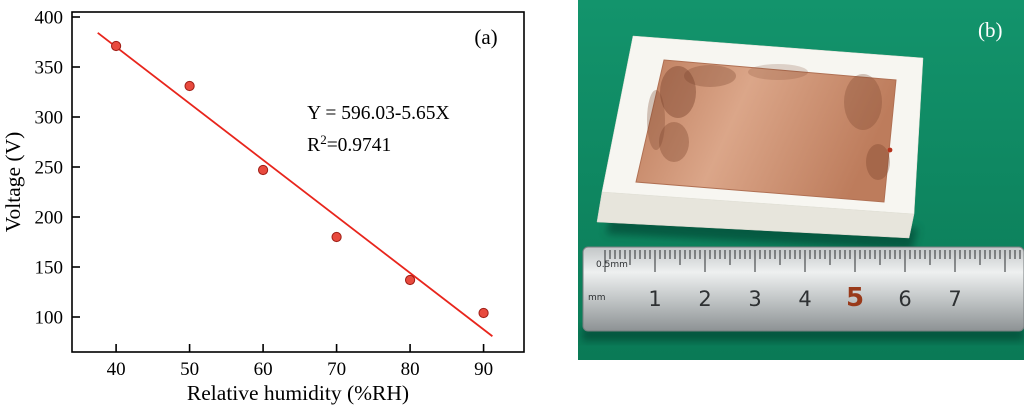 Image resolution: width=1024 pixels, height=411 pixels. Describe the element at coordinates (704, 299) in the screenshot. I see `ruler-number: 2` at that location.